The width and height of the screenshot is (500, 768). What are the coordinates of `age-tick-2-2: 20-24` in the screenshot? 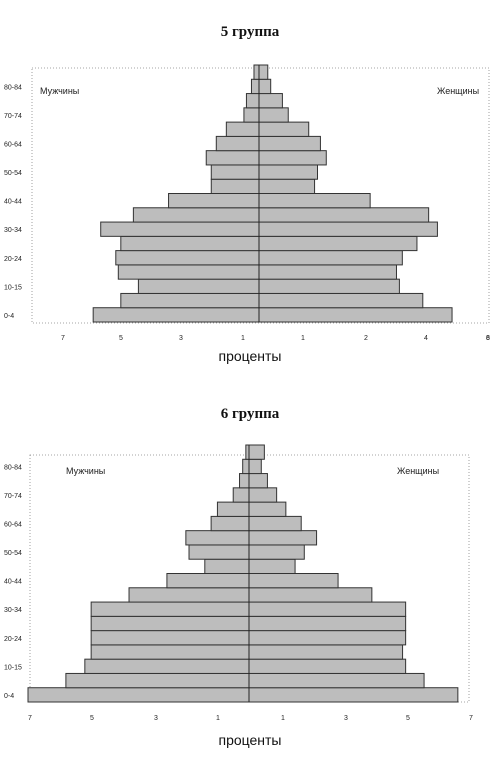 It's located at (13, 639).